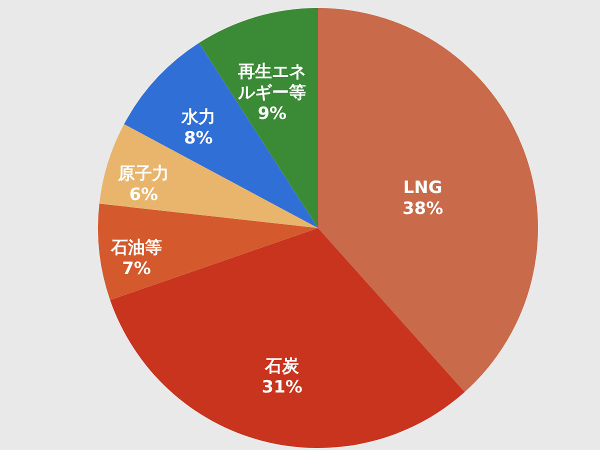 The image size is (600, 450). Describe the element at coordinates (271, 82) in the screenshot. I see `slice-label: 再生エネルギー等` at that location.